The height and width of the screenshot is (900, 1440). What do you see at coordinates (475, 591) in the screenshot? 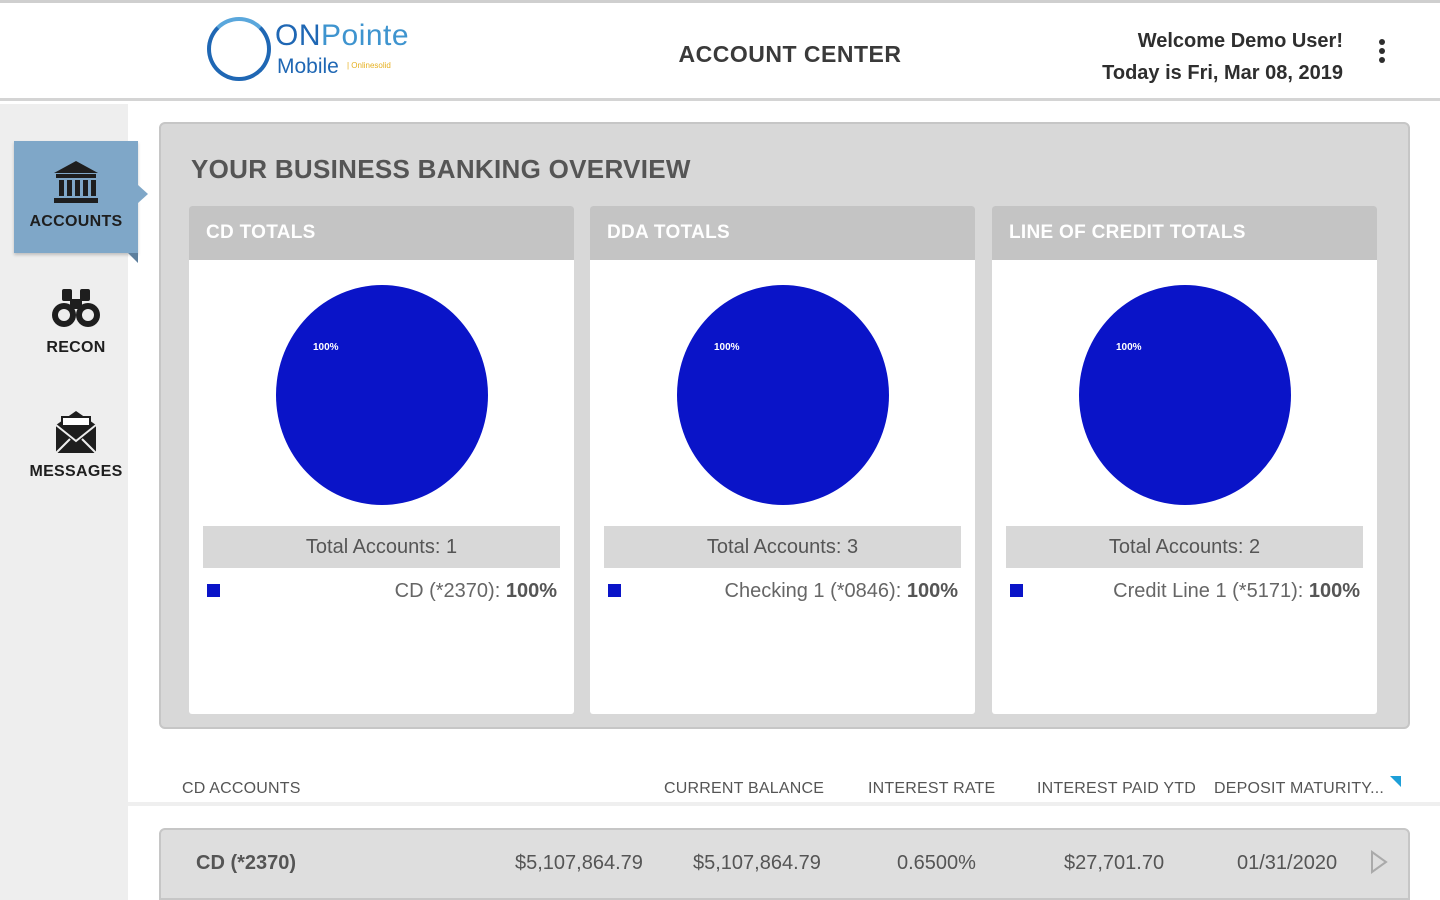
I see `legend-label: CD (*2370): 100%` at bounding box center [475, 591].